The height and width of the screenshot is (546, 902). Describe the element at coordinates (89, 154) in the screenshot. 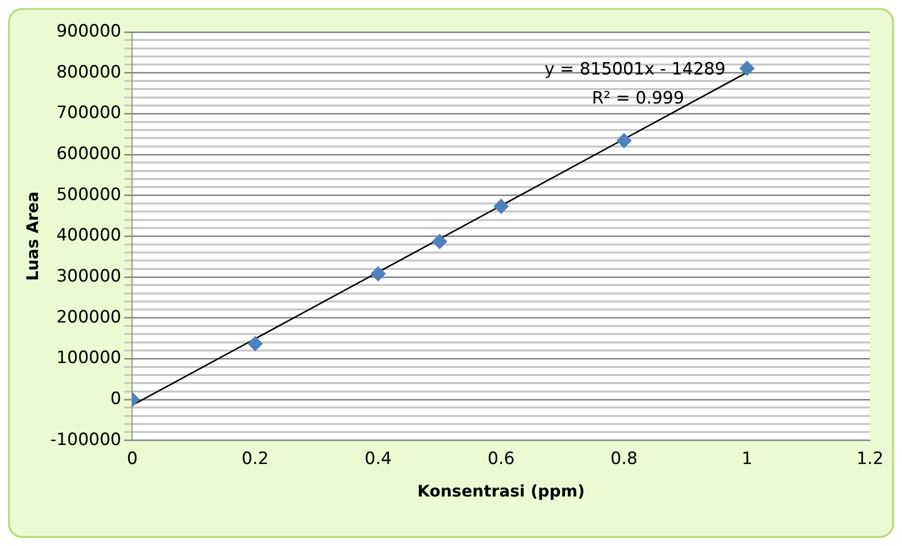

I see `y-tick-label: 600000` at that location.